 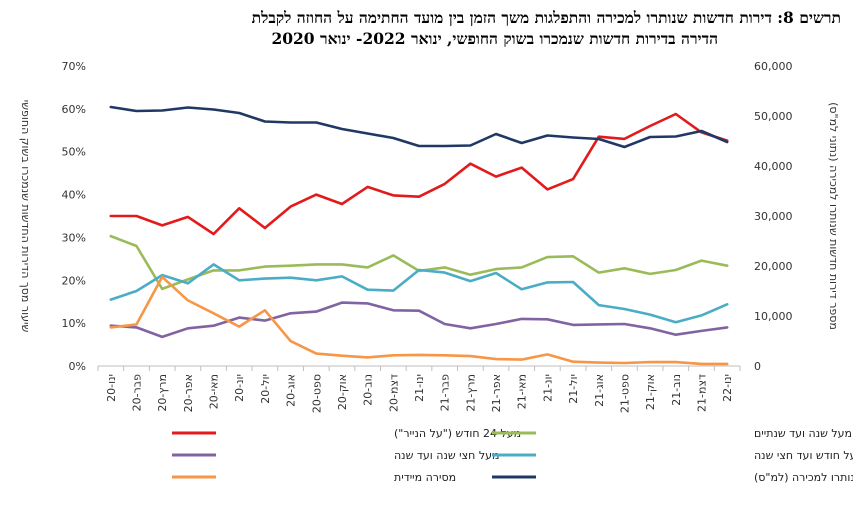 I want to click on x-tick-label: יונ-21, so click(x=547, y=388).